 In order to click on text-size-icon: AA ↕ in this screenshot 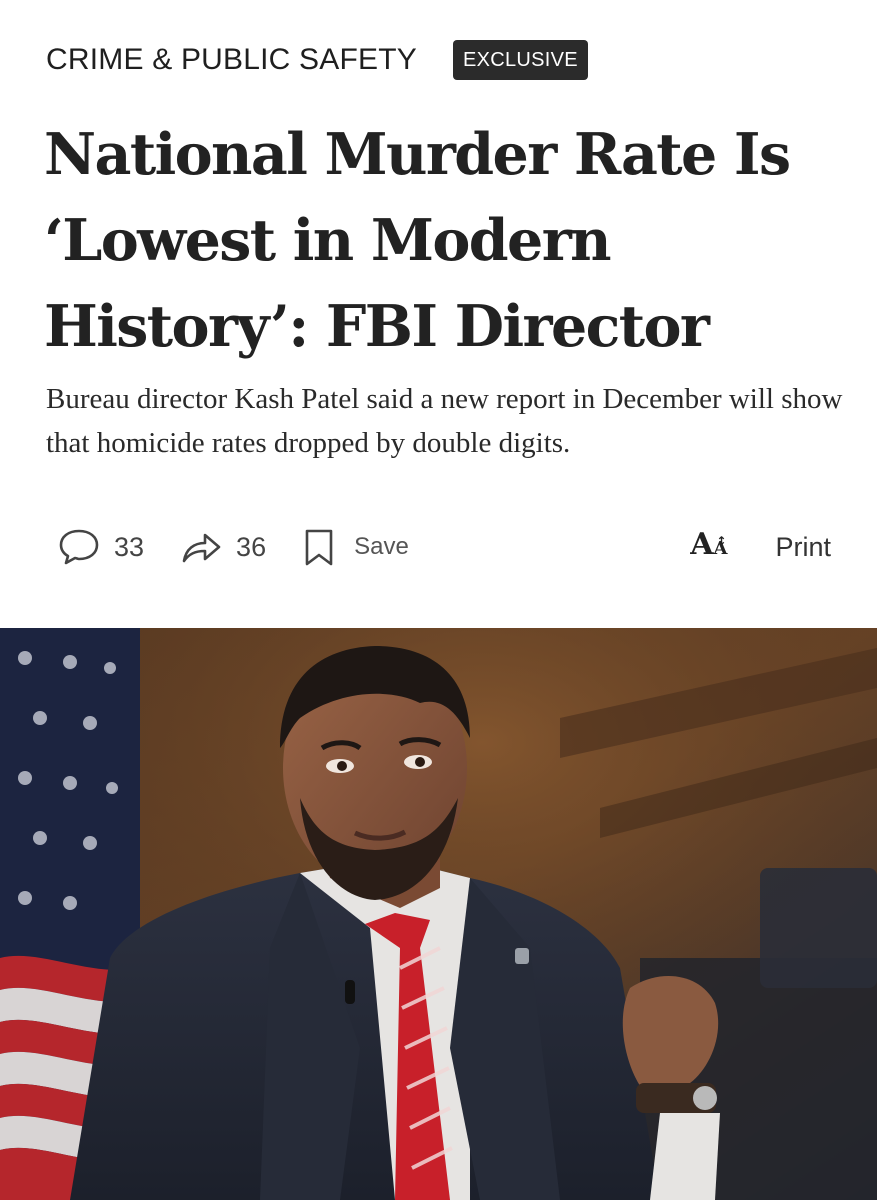, I will do `click(709, 544)`.